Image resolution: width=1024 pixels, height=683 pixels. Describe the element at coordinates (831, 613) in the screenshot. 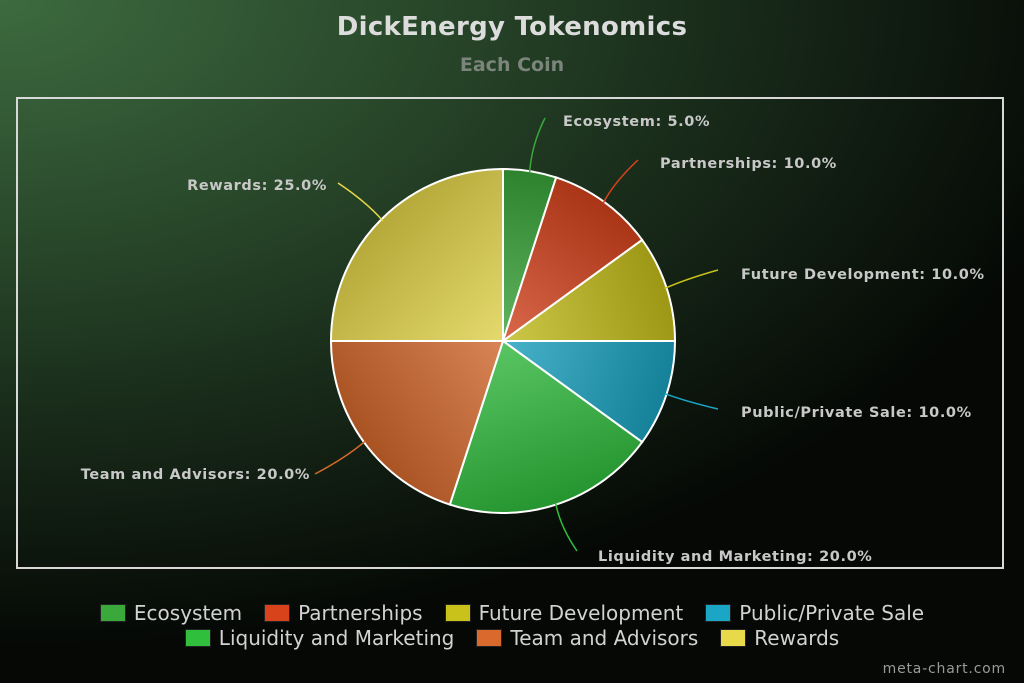

I see `legend-label-public-private-sale: Public/Private Sale` at that location.